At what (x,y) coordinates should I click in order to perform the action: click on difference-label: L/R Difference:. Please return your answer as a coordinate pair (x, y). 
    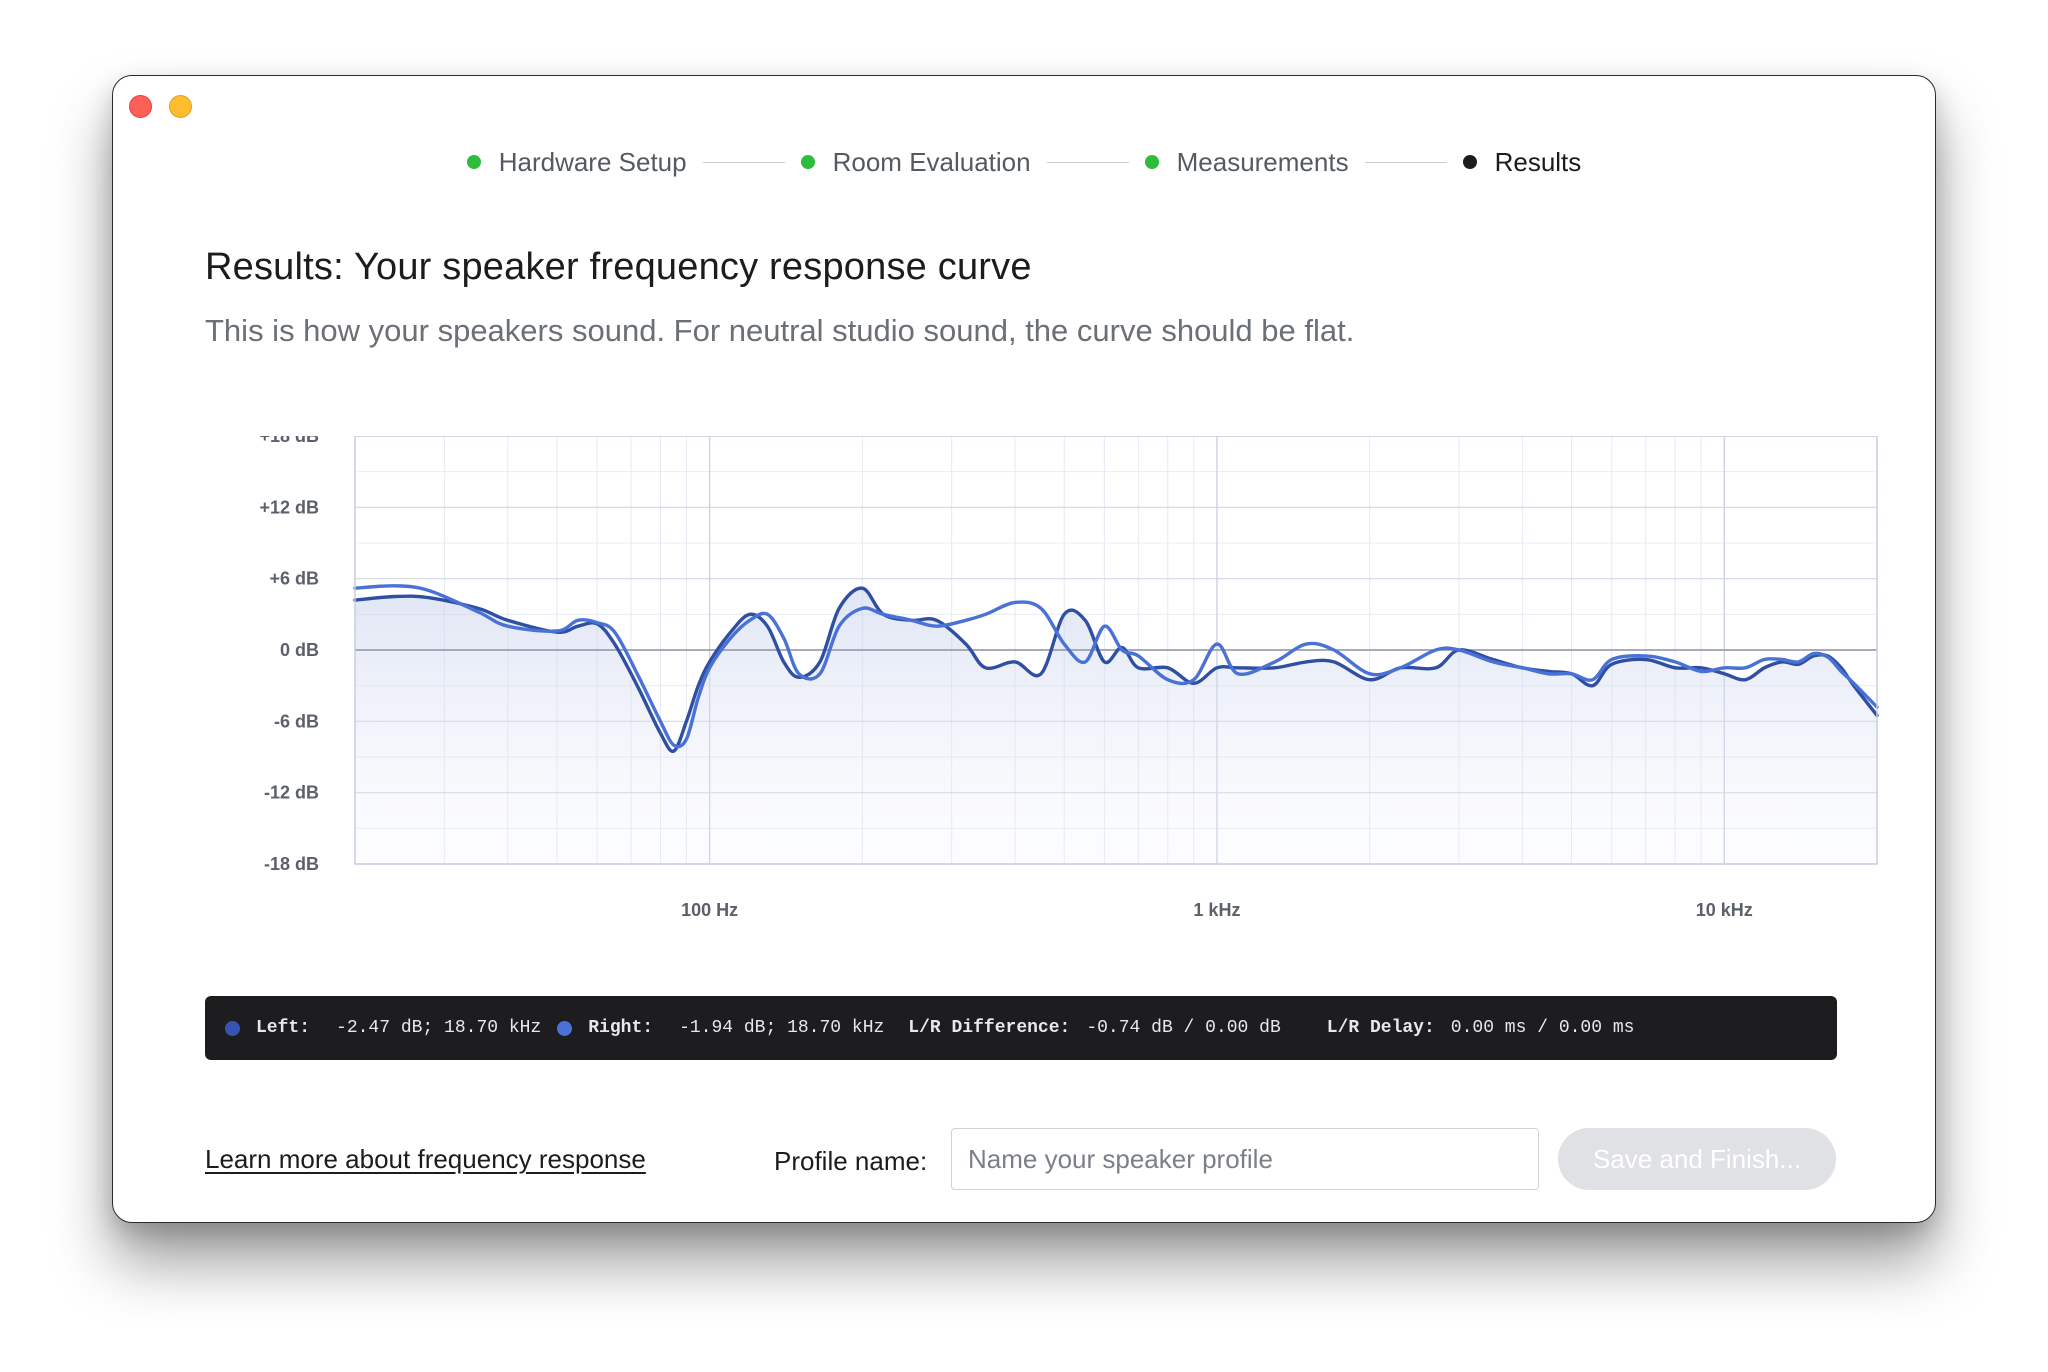
    Looking at the image, I should click on (989, 1028).